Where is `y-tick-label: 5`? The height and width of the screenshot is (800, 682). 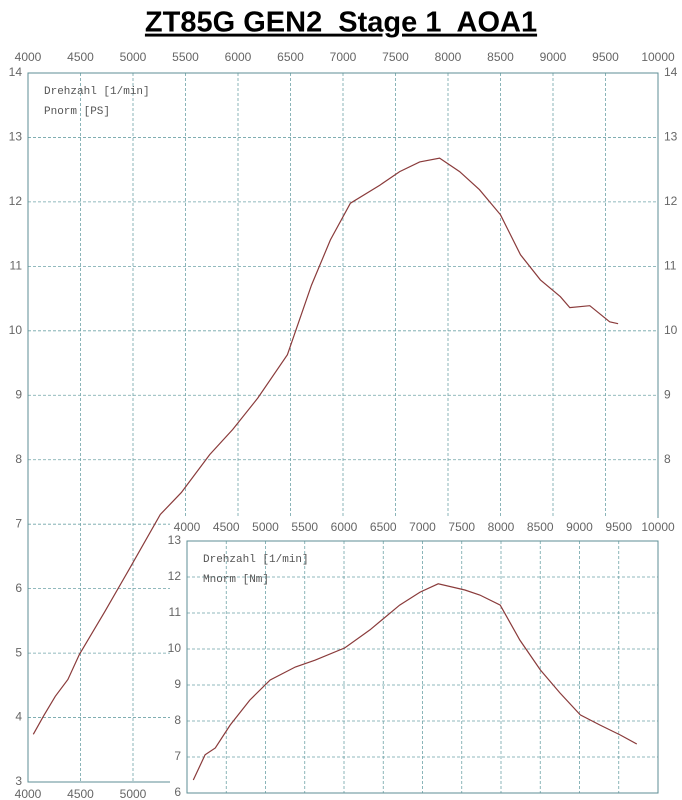
y-tick-label: 5 is located at coordinates (18, 652).